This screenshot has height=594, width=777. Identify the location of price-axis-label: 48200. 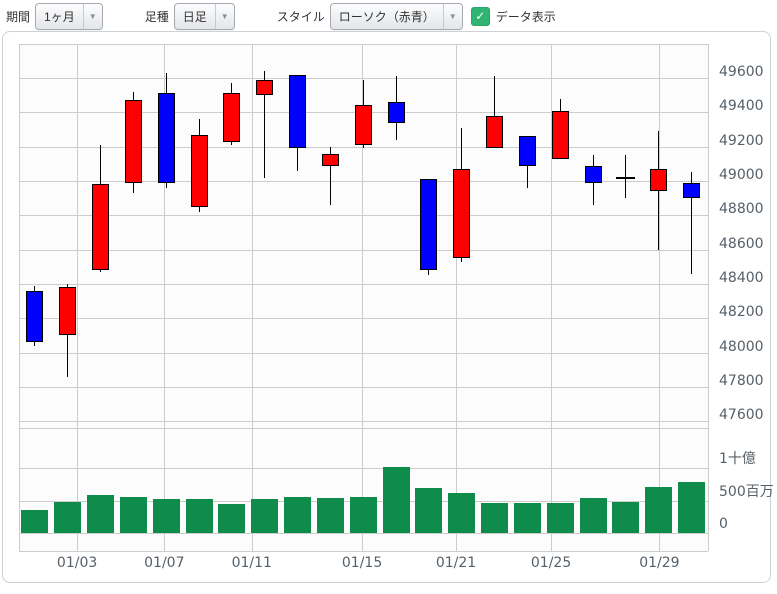
(741, 312).